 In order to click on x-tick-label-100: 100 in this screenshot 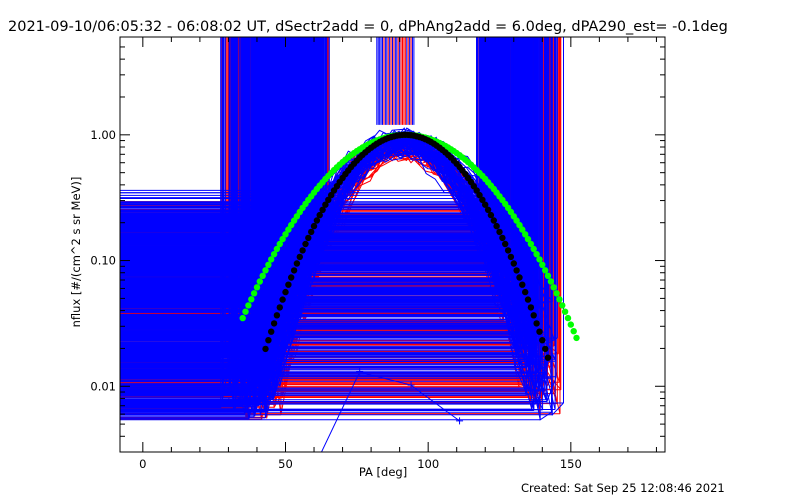, I will do `click(428, 464)`.